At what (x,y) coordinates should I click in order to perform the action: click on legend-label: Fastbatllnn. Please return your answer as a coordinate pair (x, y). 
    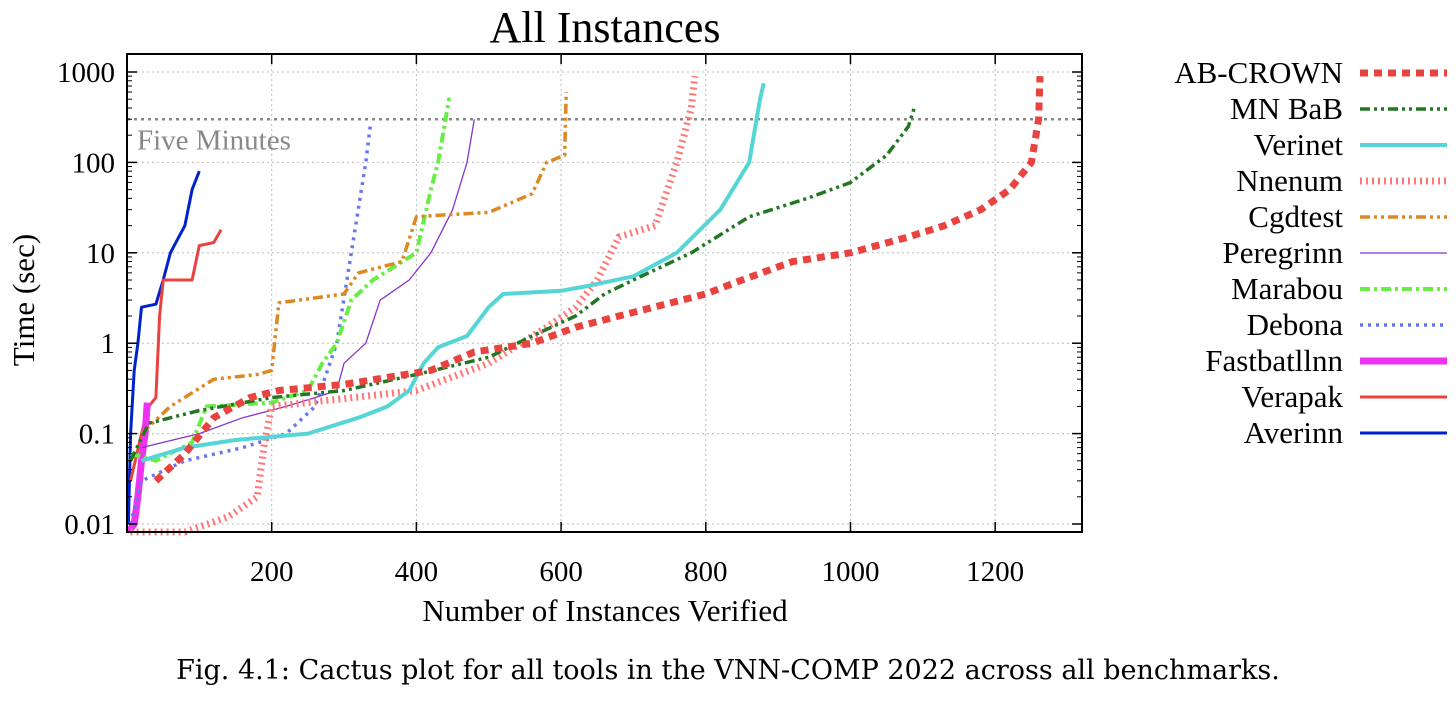
    Looking at the image, I should click on (1274, 360).